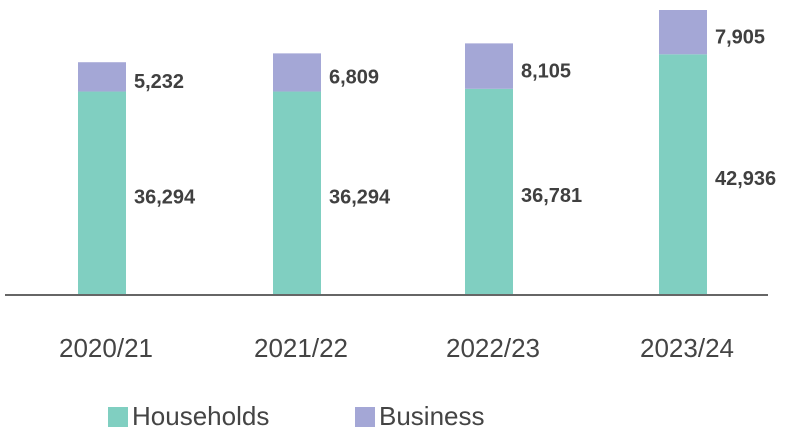  I want to click on x-tick-label: 2020/21, so click(106, 348).